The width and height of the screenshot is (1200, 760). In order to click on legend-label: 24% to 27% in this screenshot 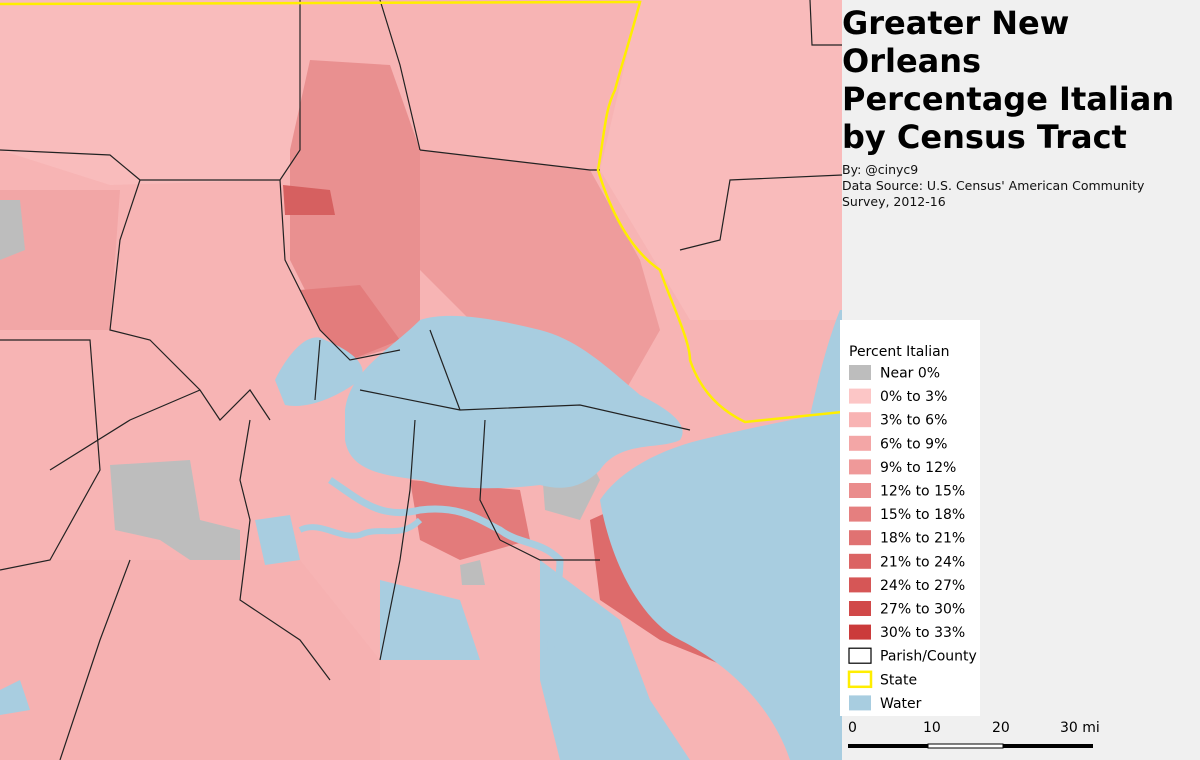, I will do `click(922, 586)`.